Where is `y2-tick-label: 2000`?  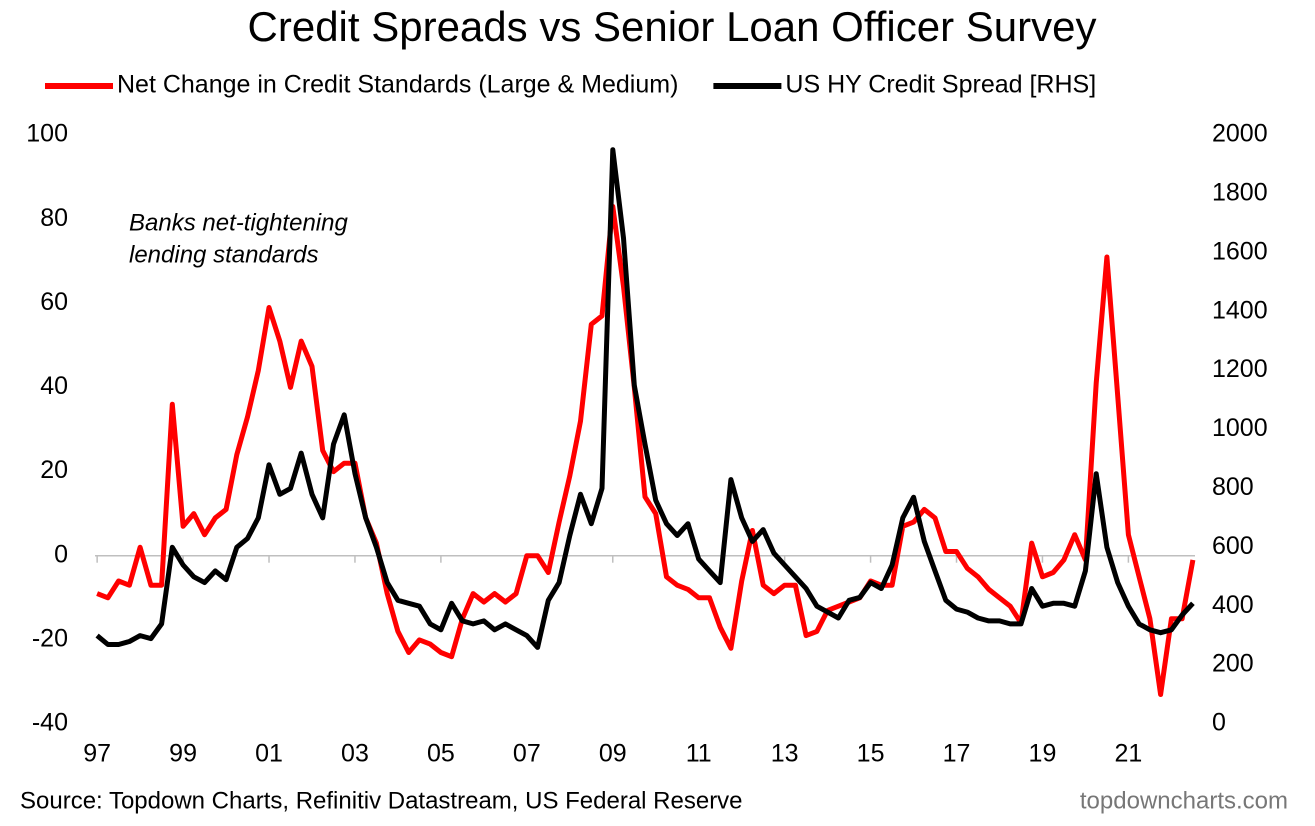
y2-tick-label: 2000 is located at coordinates (1240, 134).